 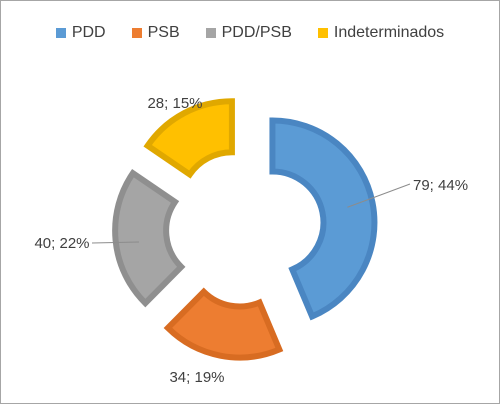 I want to click on legend-label-psb: PSB, so click(x=163, y=32).